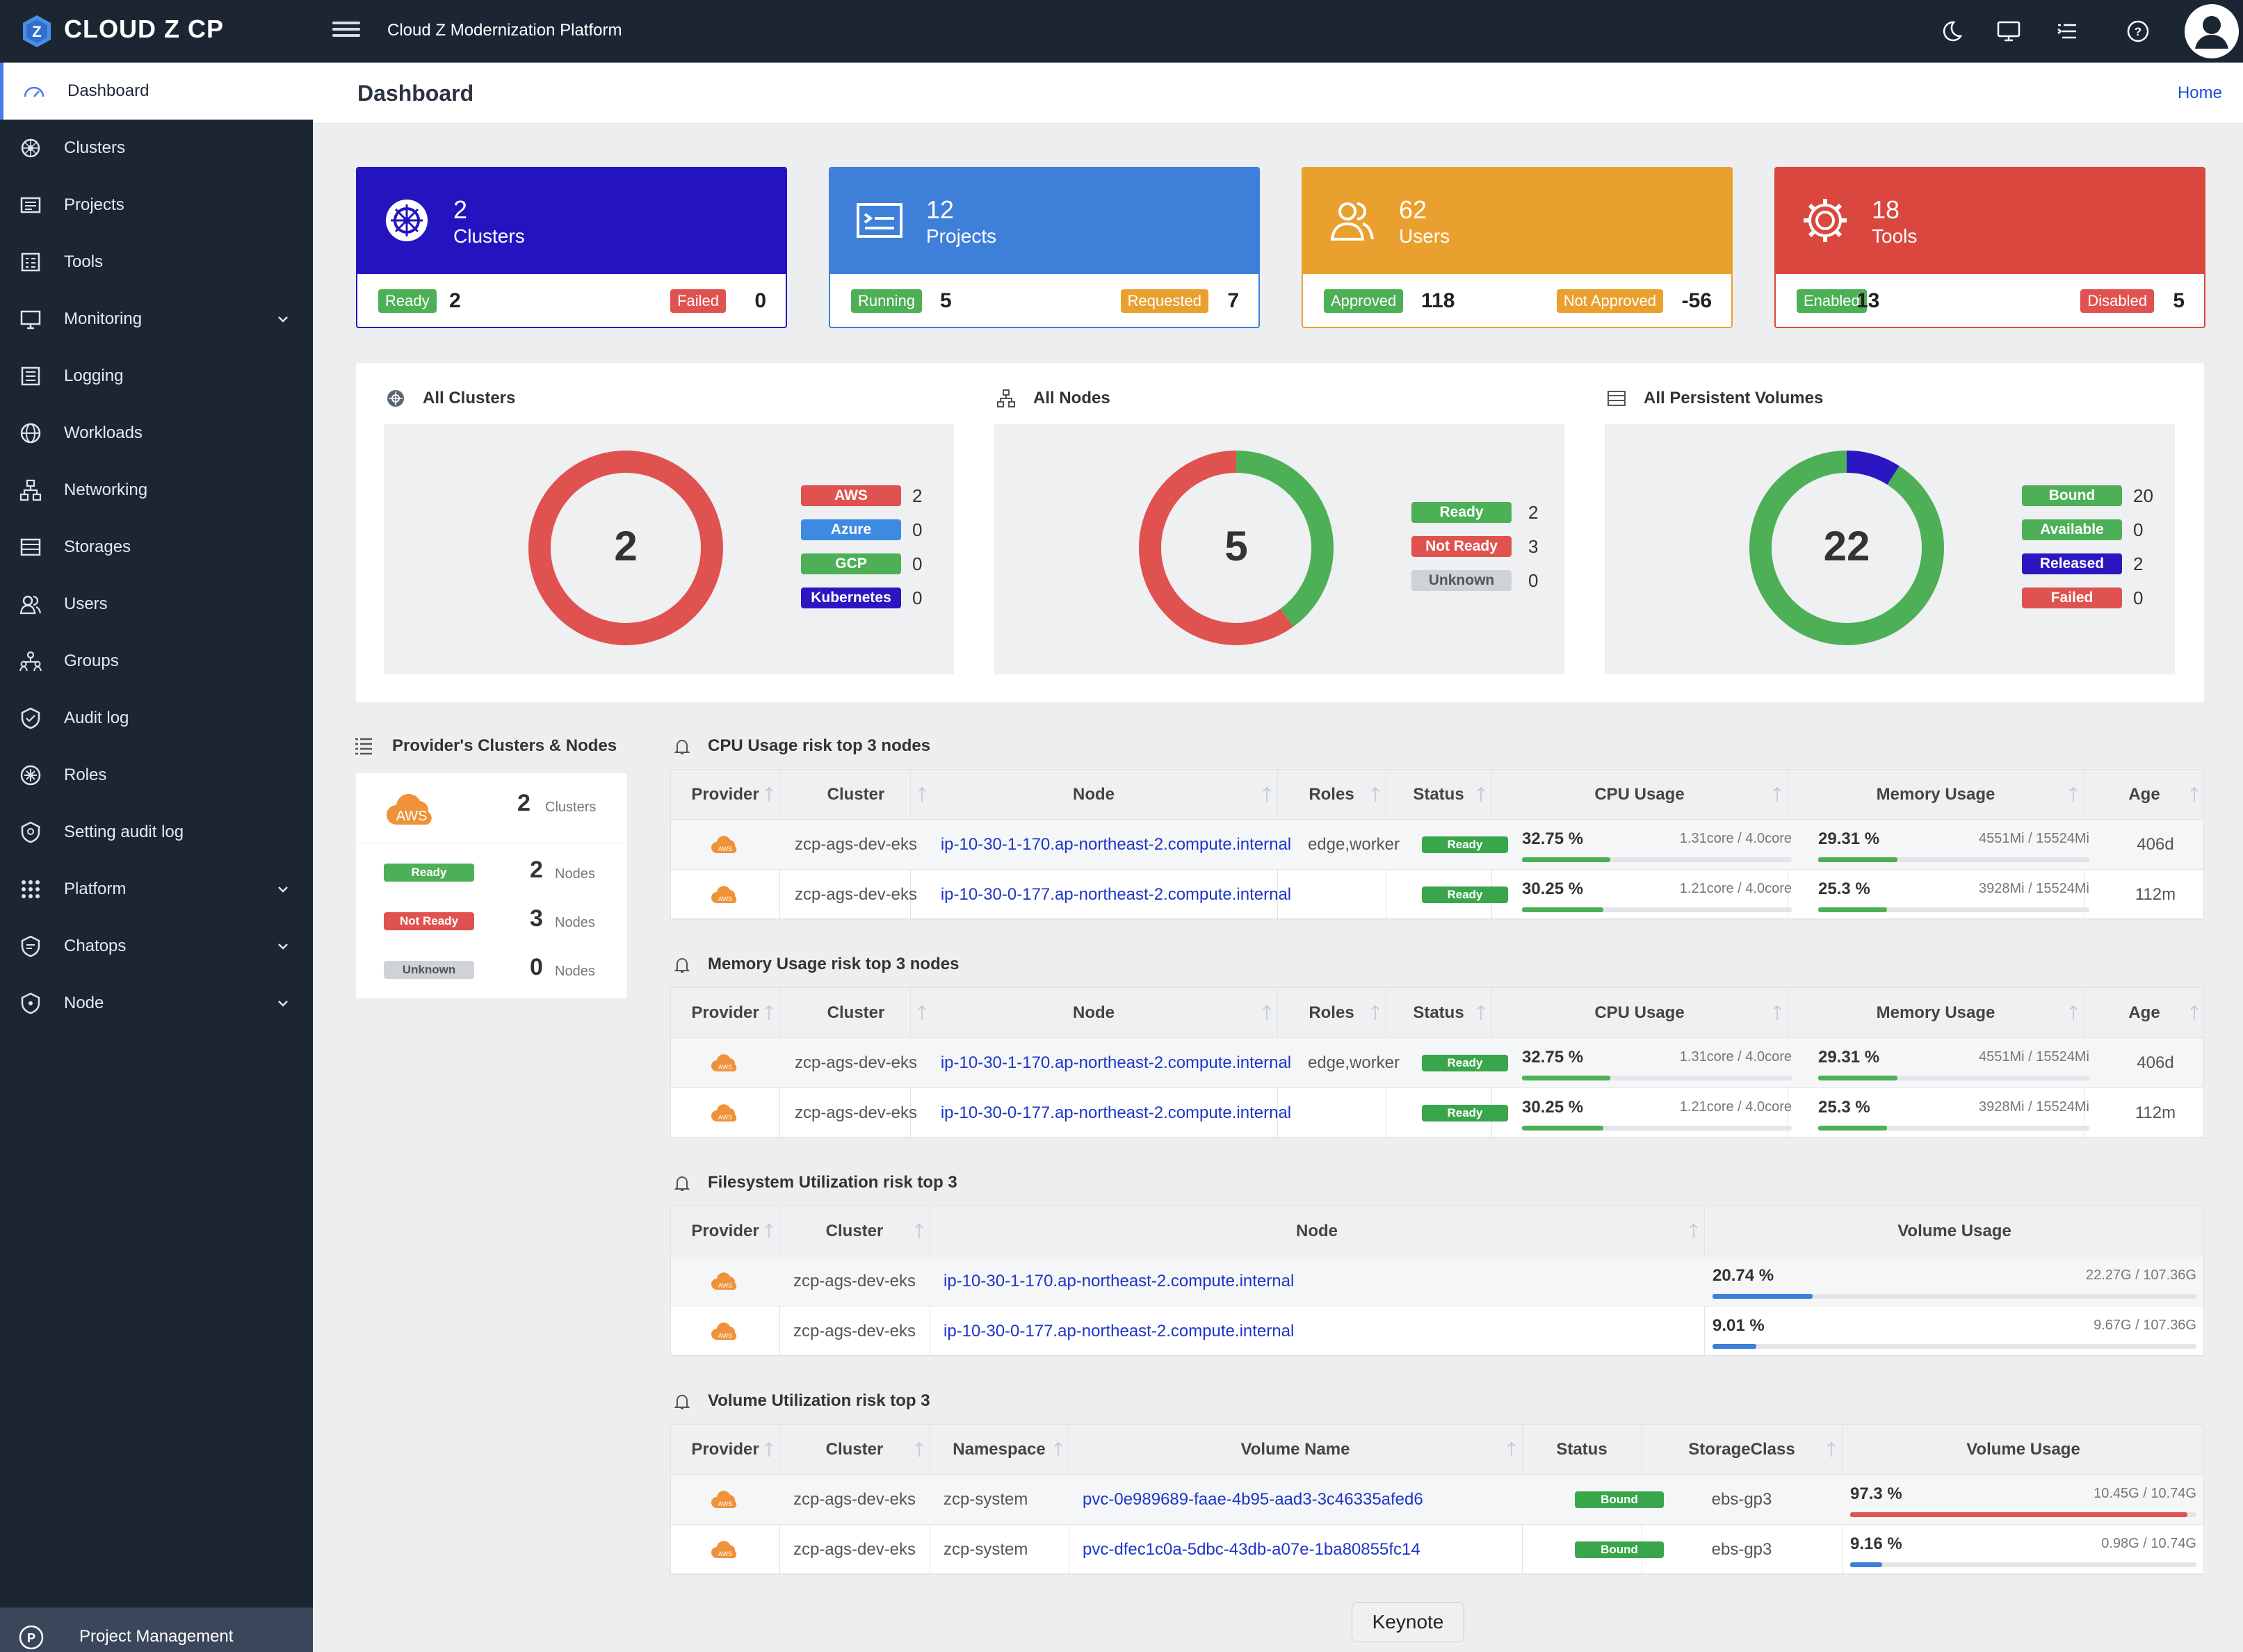 This screenshot has height=1652, width=2243. Describe the element at coordinates (156, 775) in the screenshot. I see `sidebar-item-roles: Roles` at that location.